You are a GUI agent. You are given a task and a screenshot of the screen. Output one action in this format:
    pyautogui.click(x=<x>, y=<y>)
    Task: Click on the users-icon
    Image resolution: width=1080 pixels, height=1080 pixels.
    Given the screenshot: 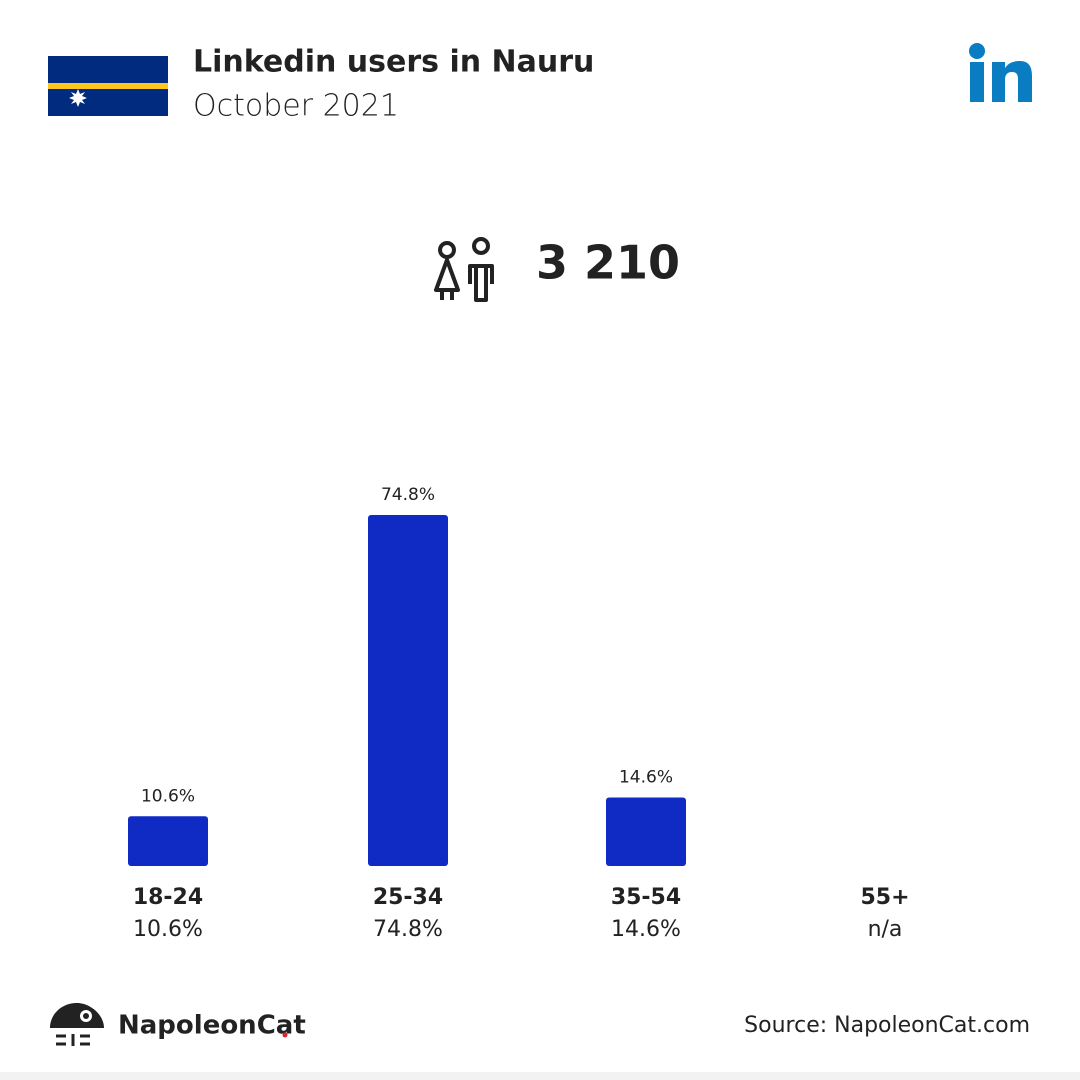 What is the action you would take?
    pyautogui.click(x=464, y=269)
    